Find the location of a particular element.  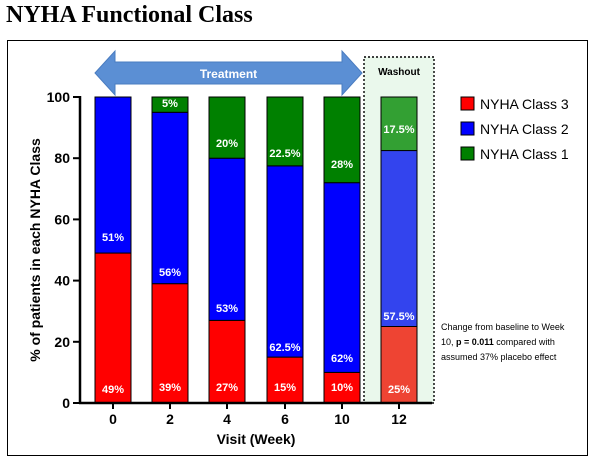

data-label-class2-week-0: 51% is located at coordinates (113, 238).